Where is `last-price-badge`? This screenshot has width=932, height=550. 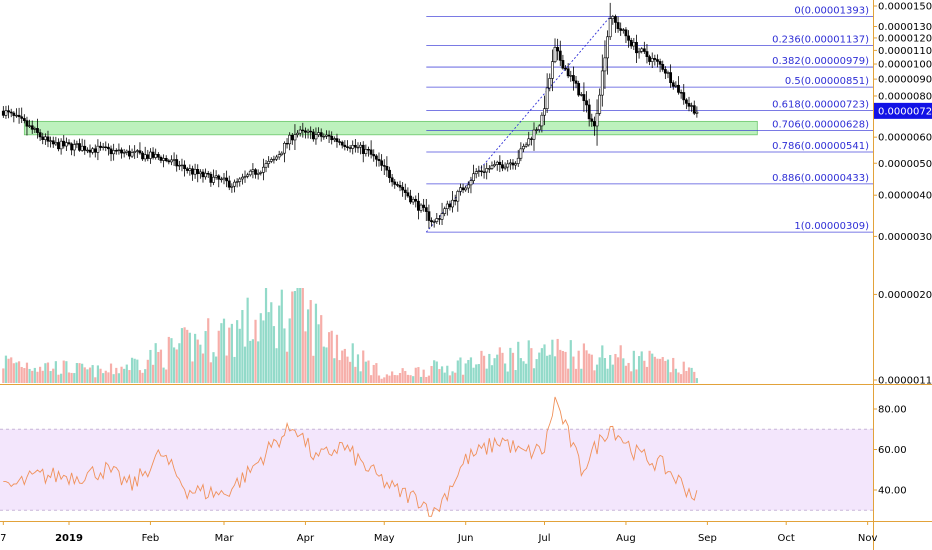 last-price-badge is located at coordinates (903, 110).